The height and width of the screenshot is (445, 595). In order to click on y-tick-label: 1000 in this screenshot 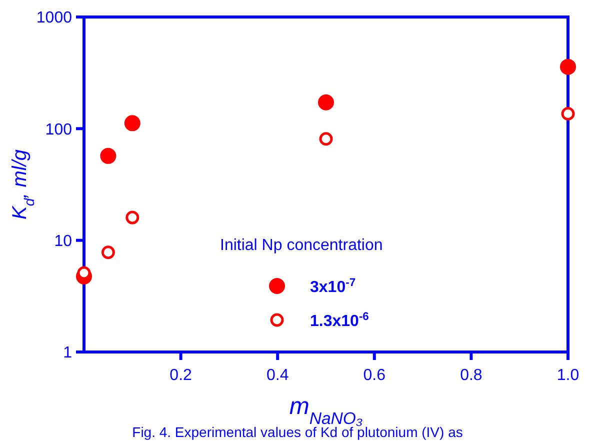, I will do `click(54, 18)`.